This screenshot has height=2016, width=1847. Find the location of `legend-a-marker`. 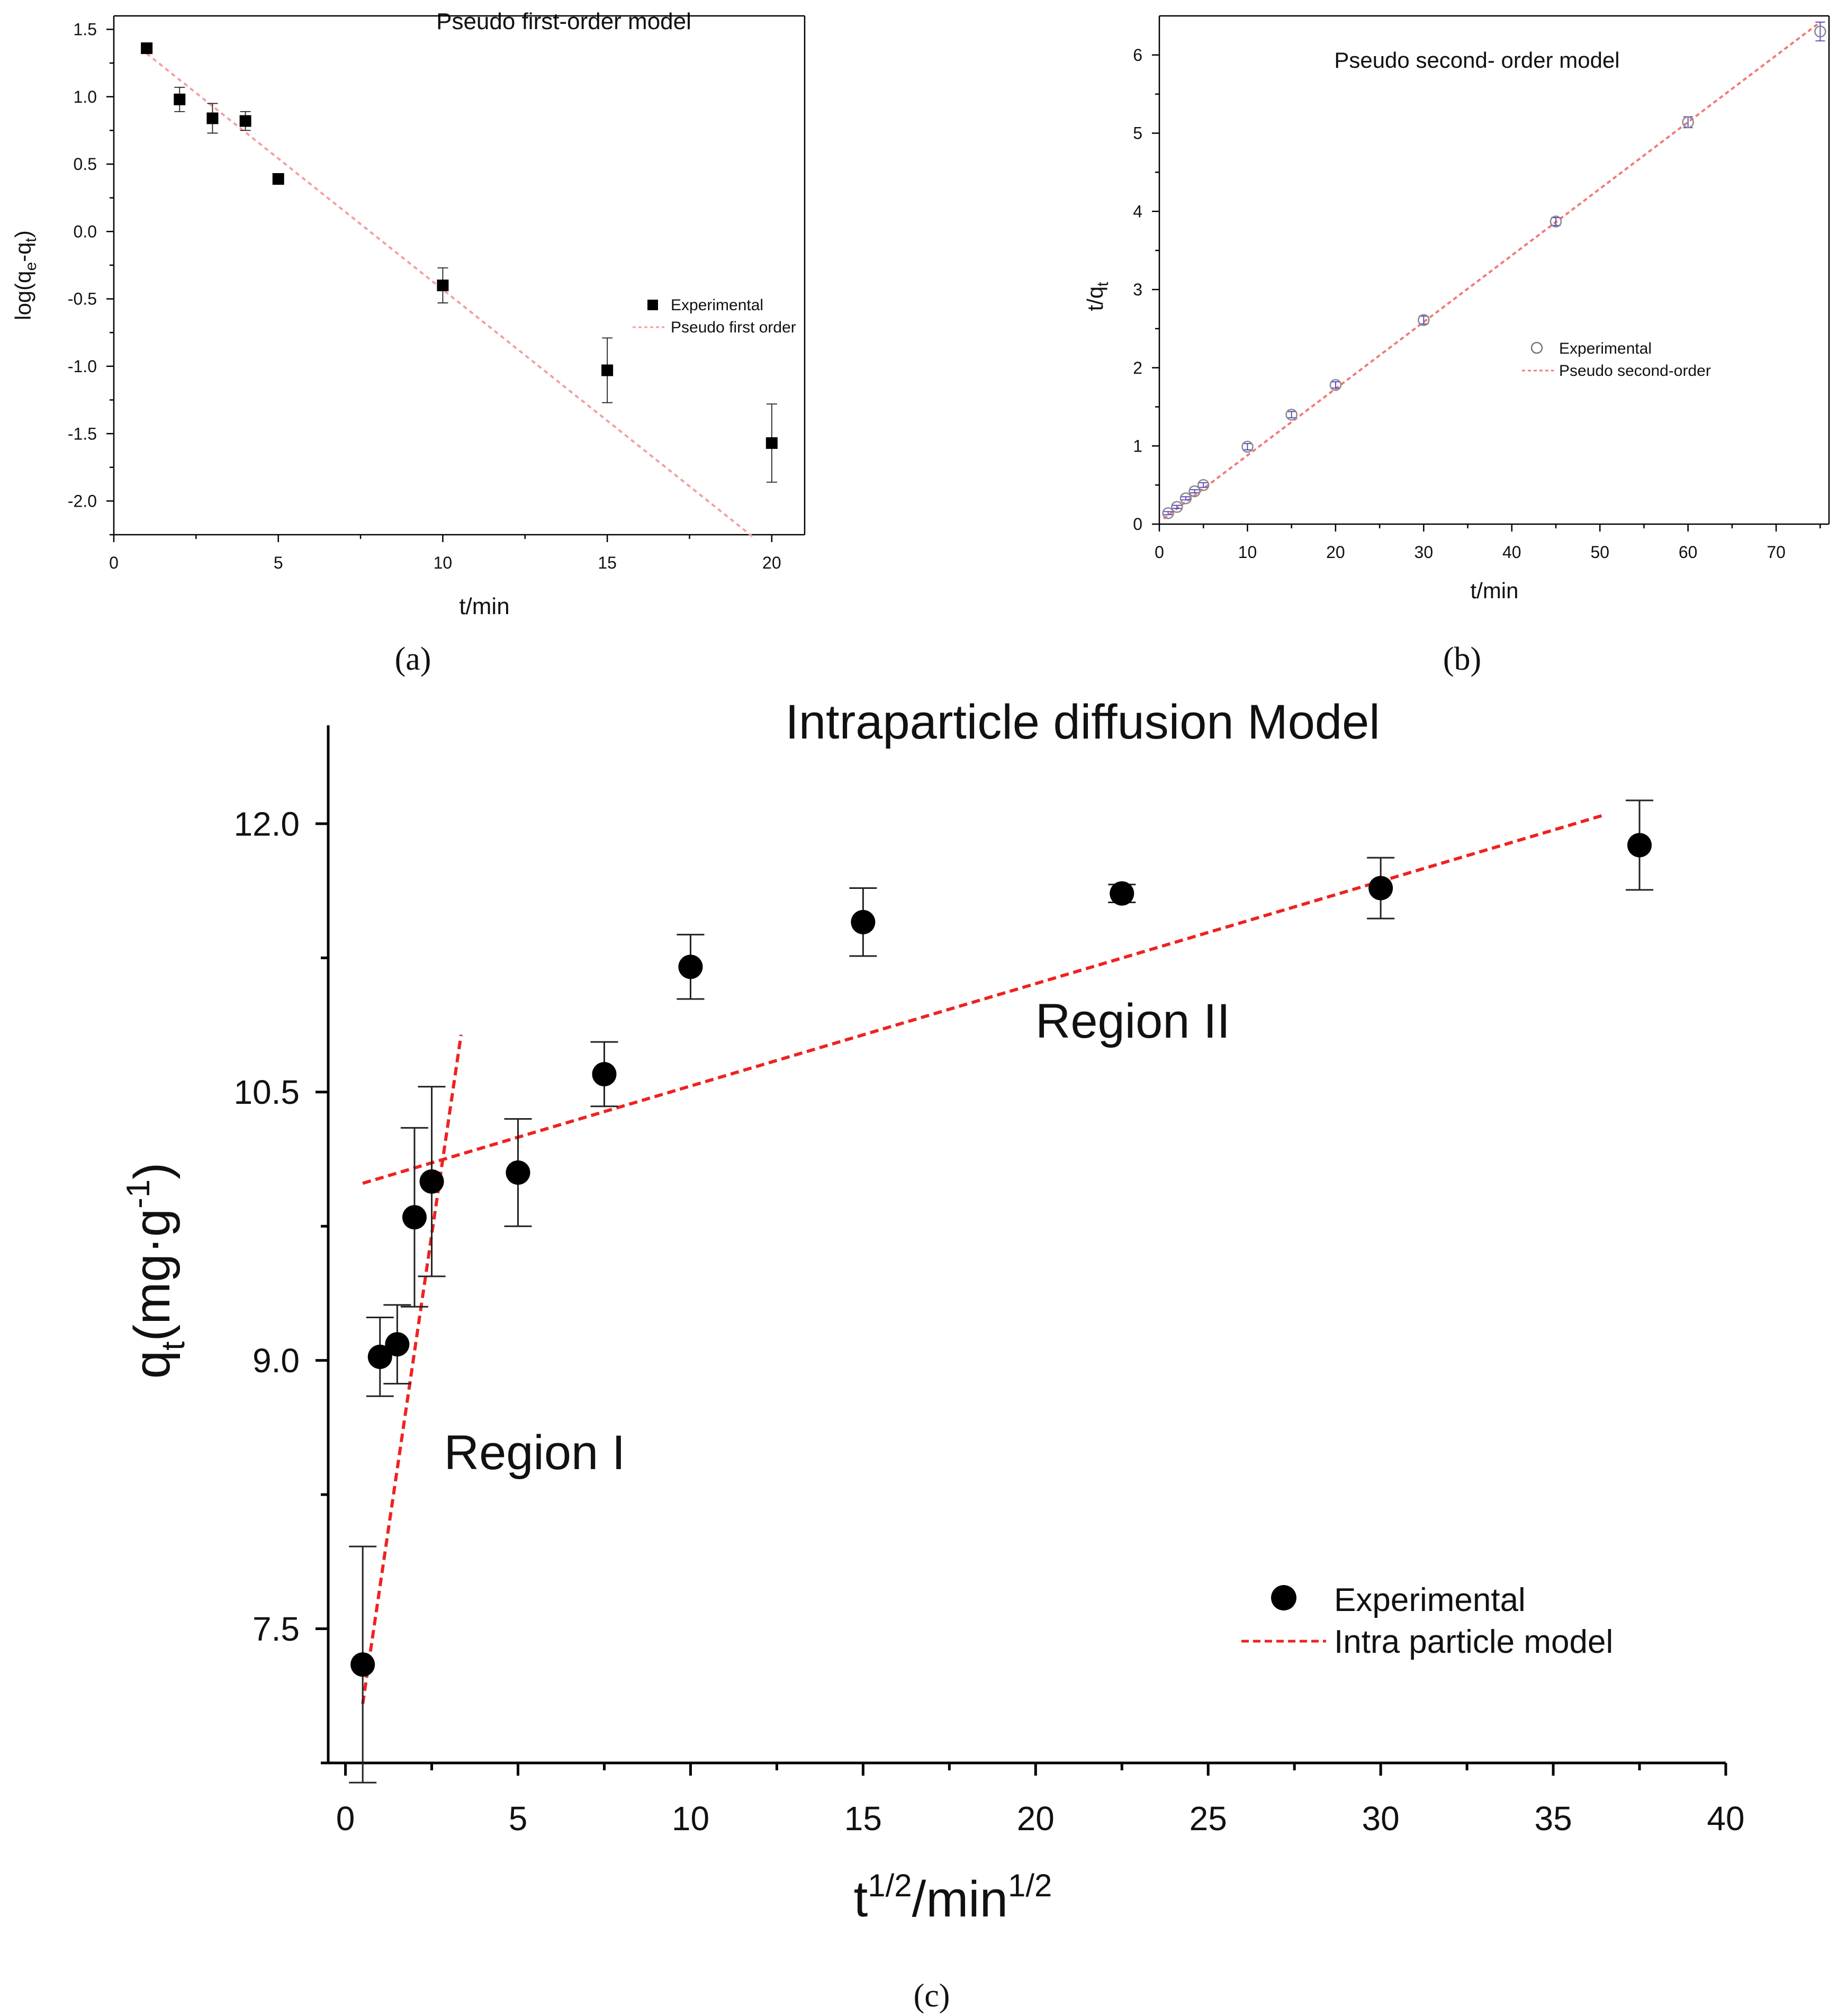

legend-a-marker is located at coordinates (652, 305).